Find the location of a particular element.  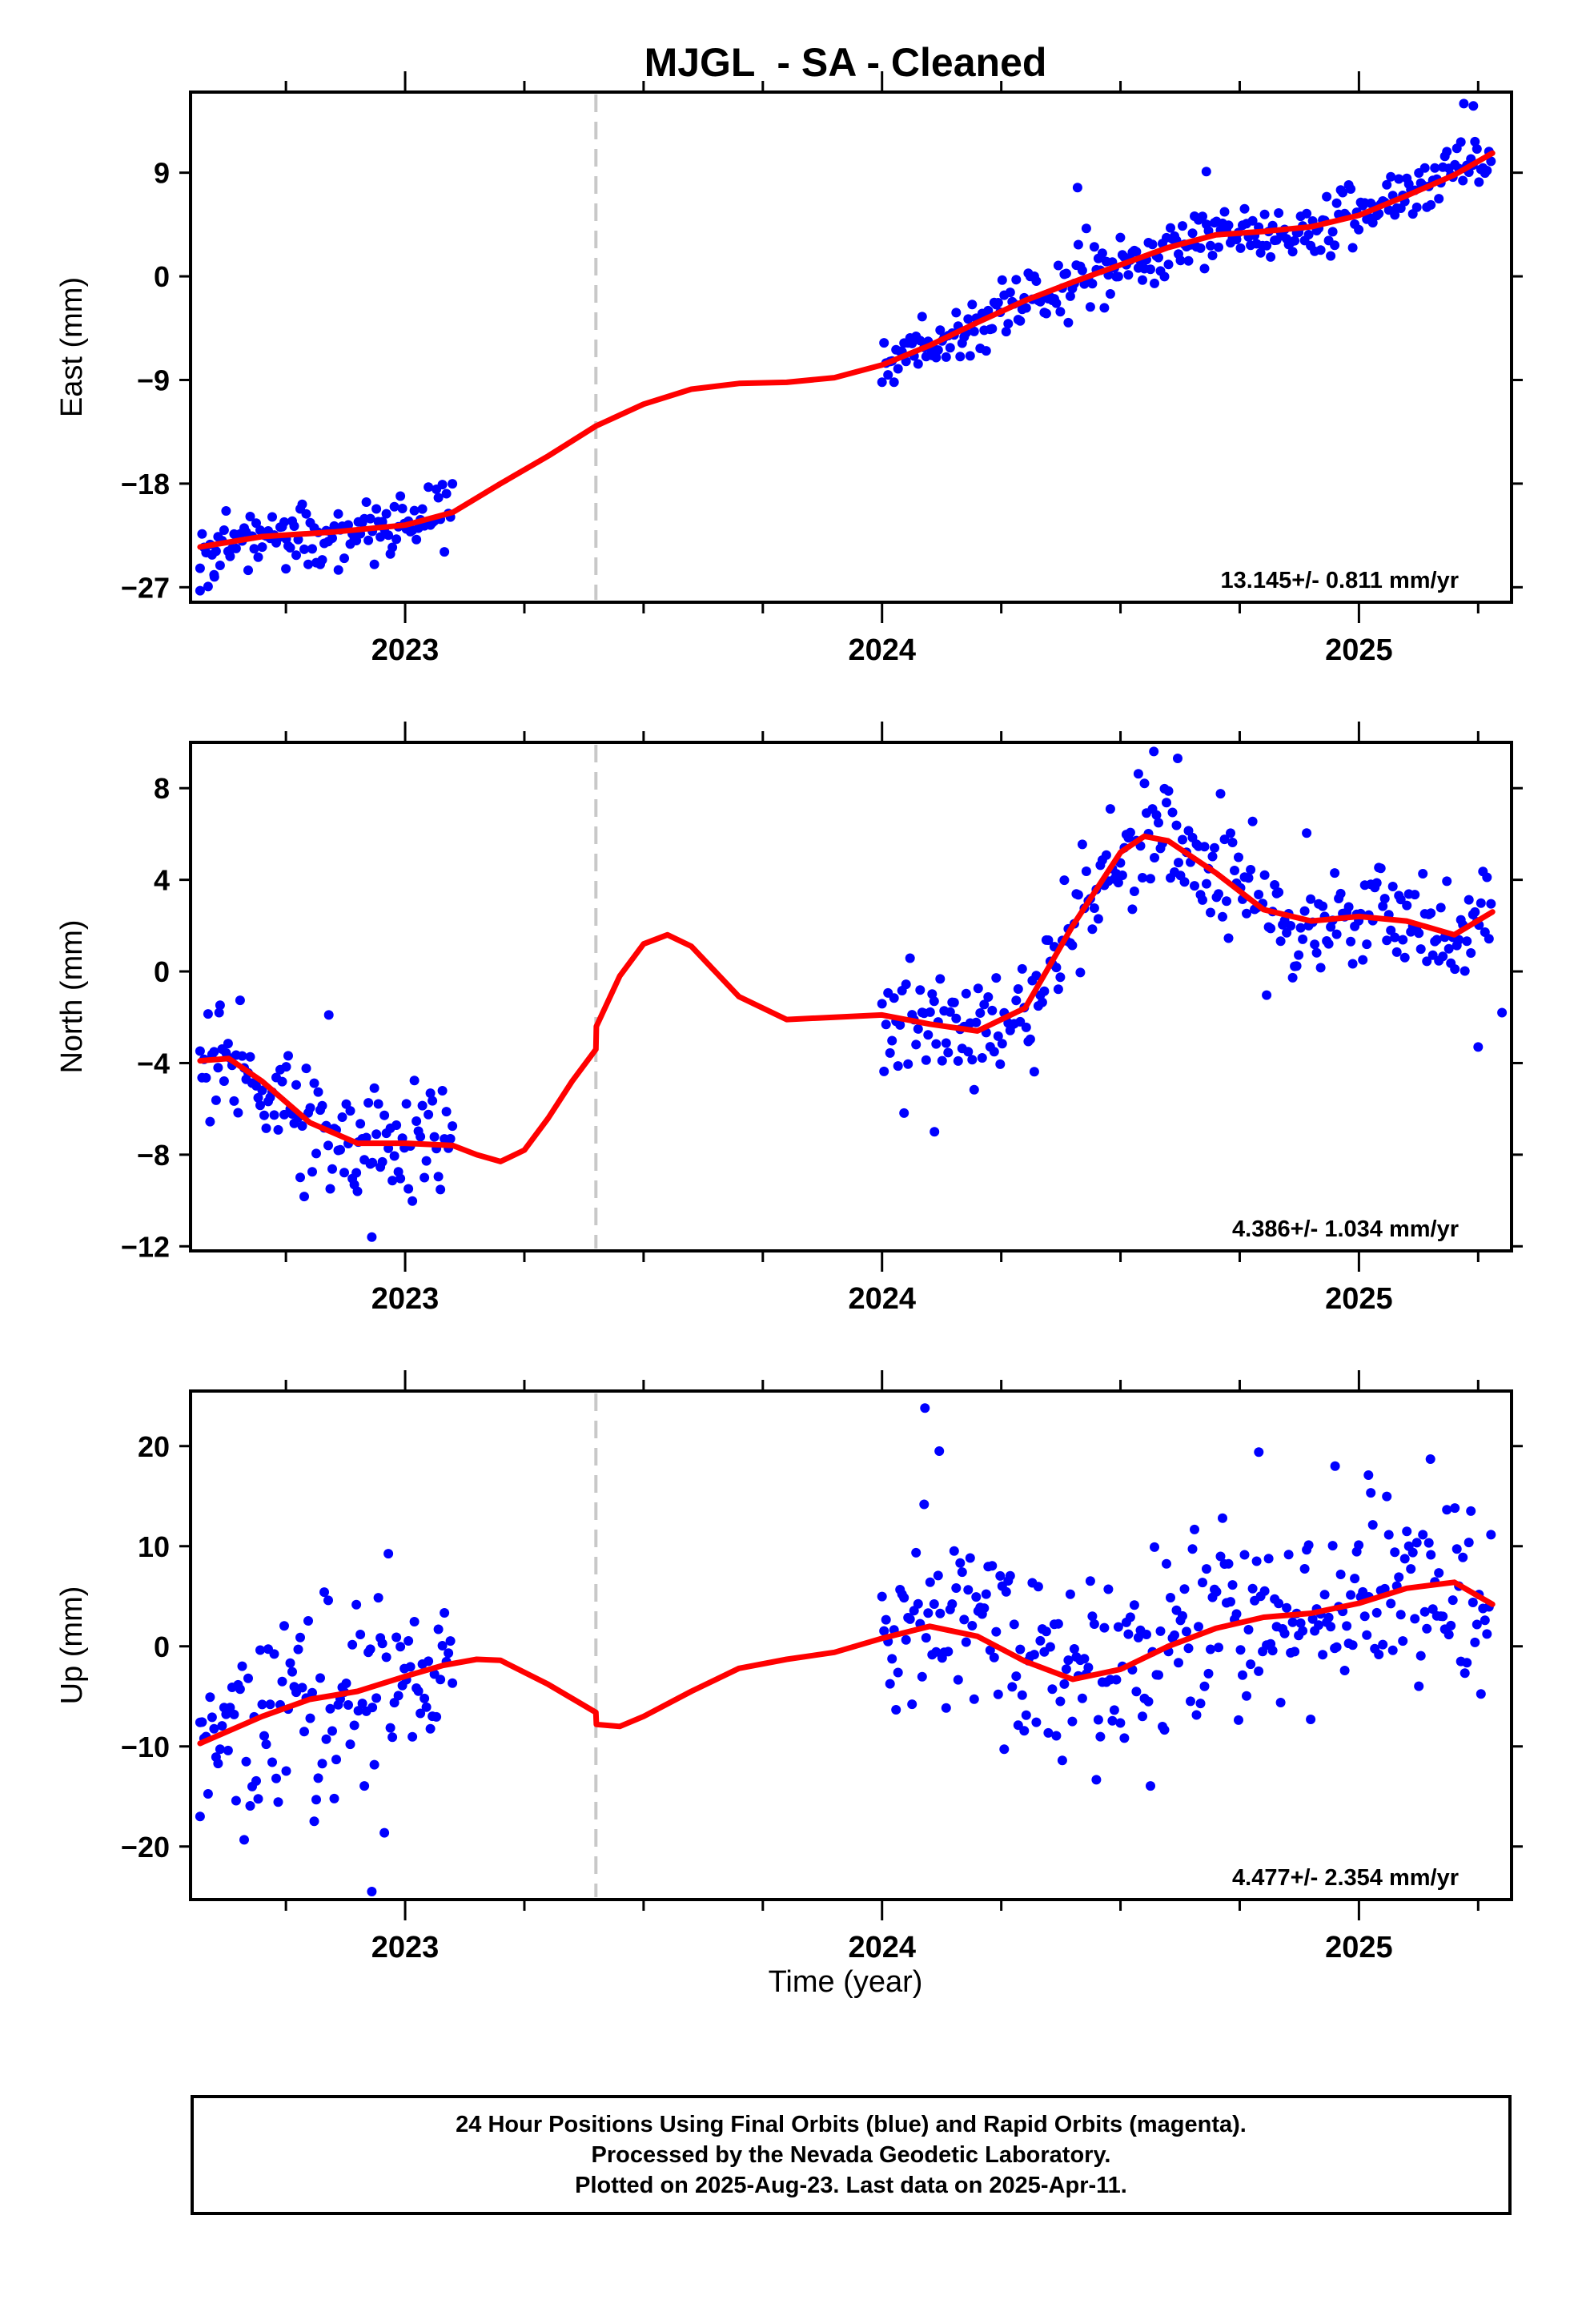

x-tick-label: 2024 is located at coordinates (882, 650).